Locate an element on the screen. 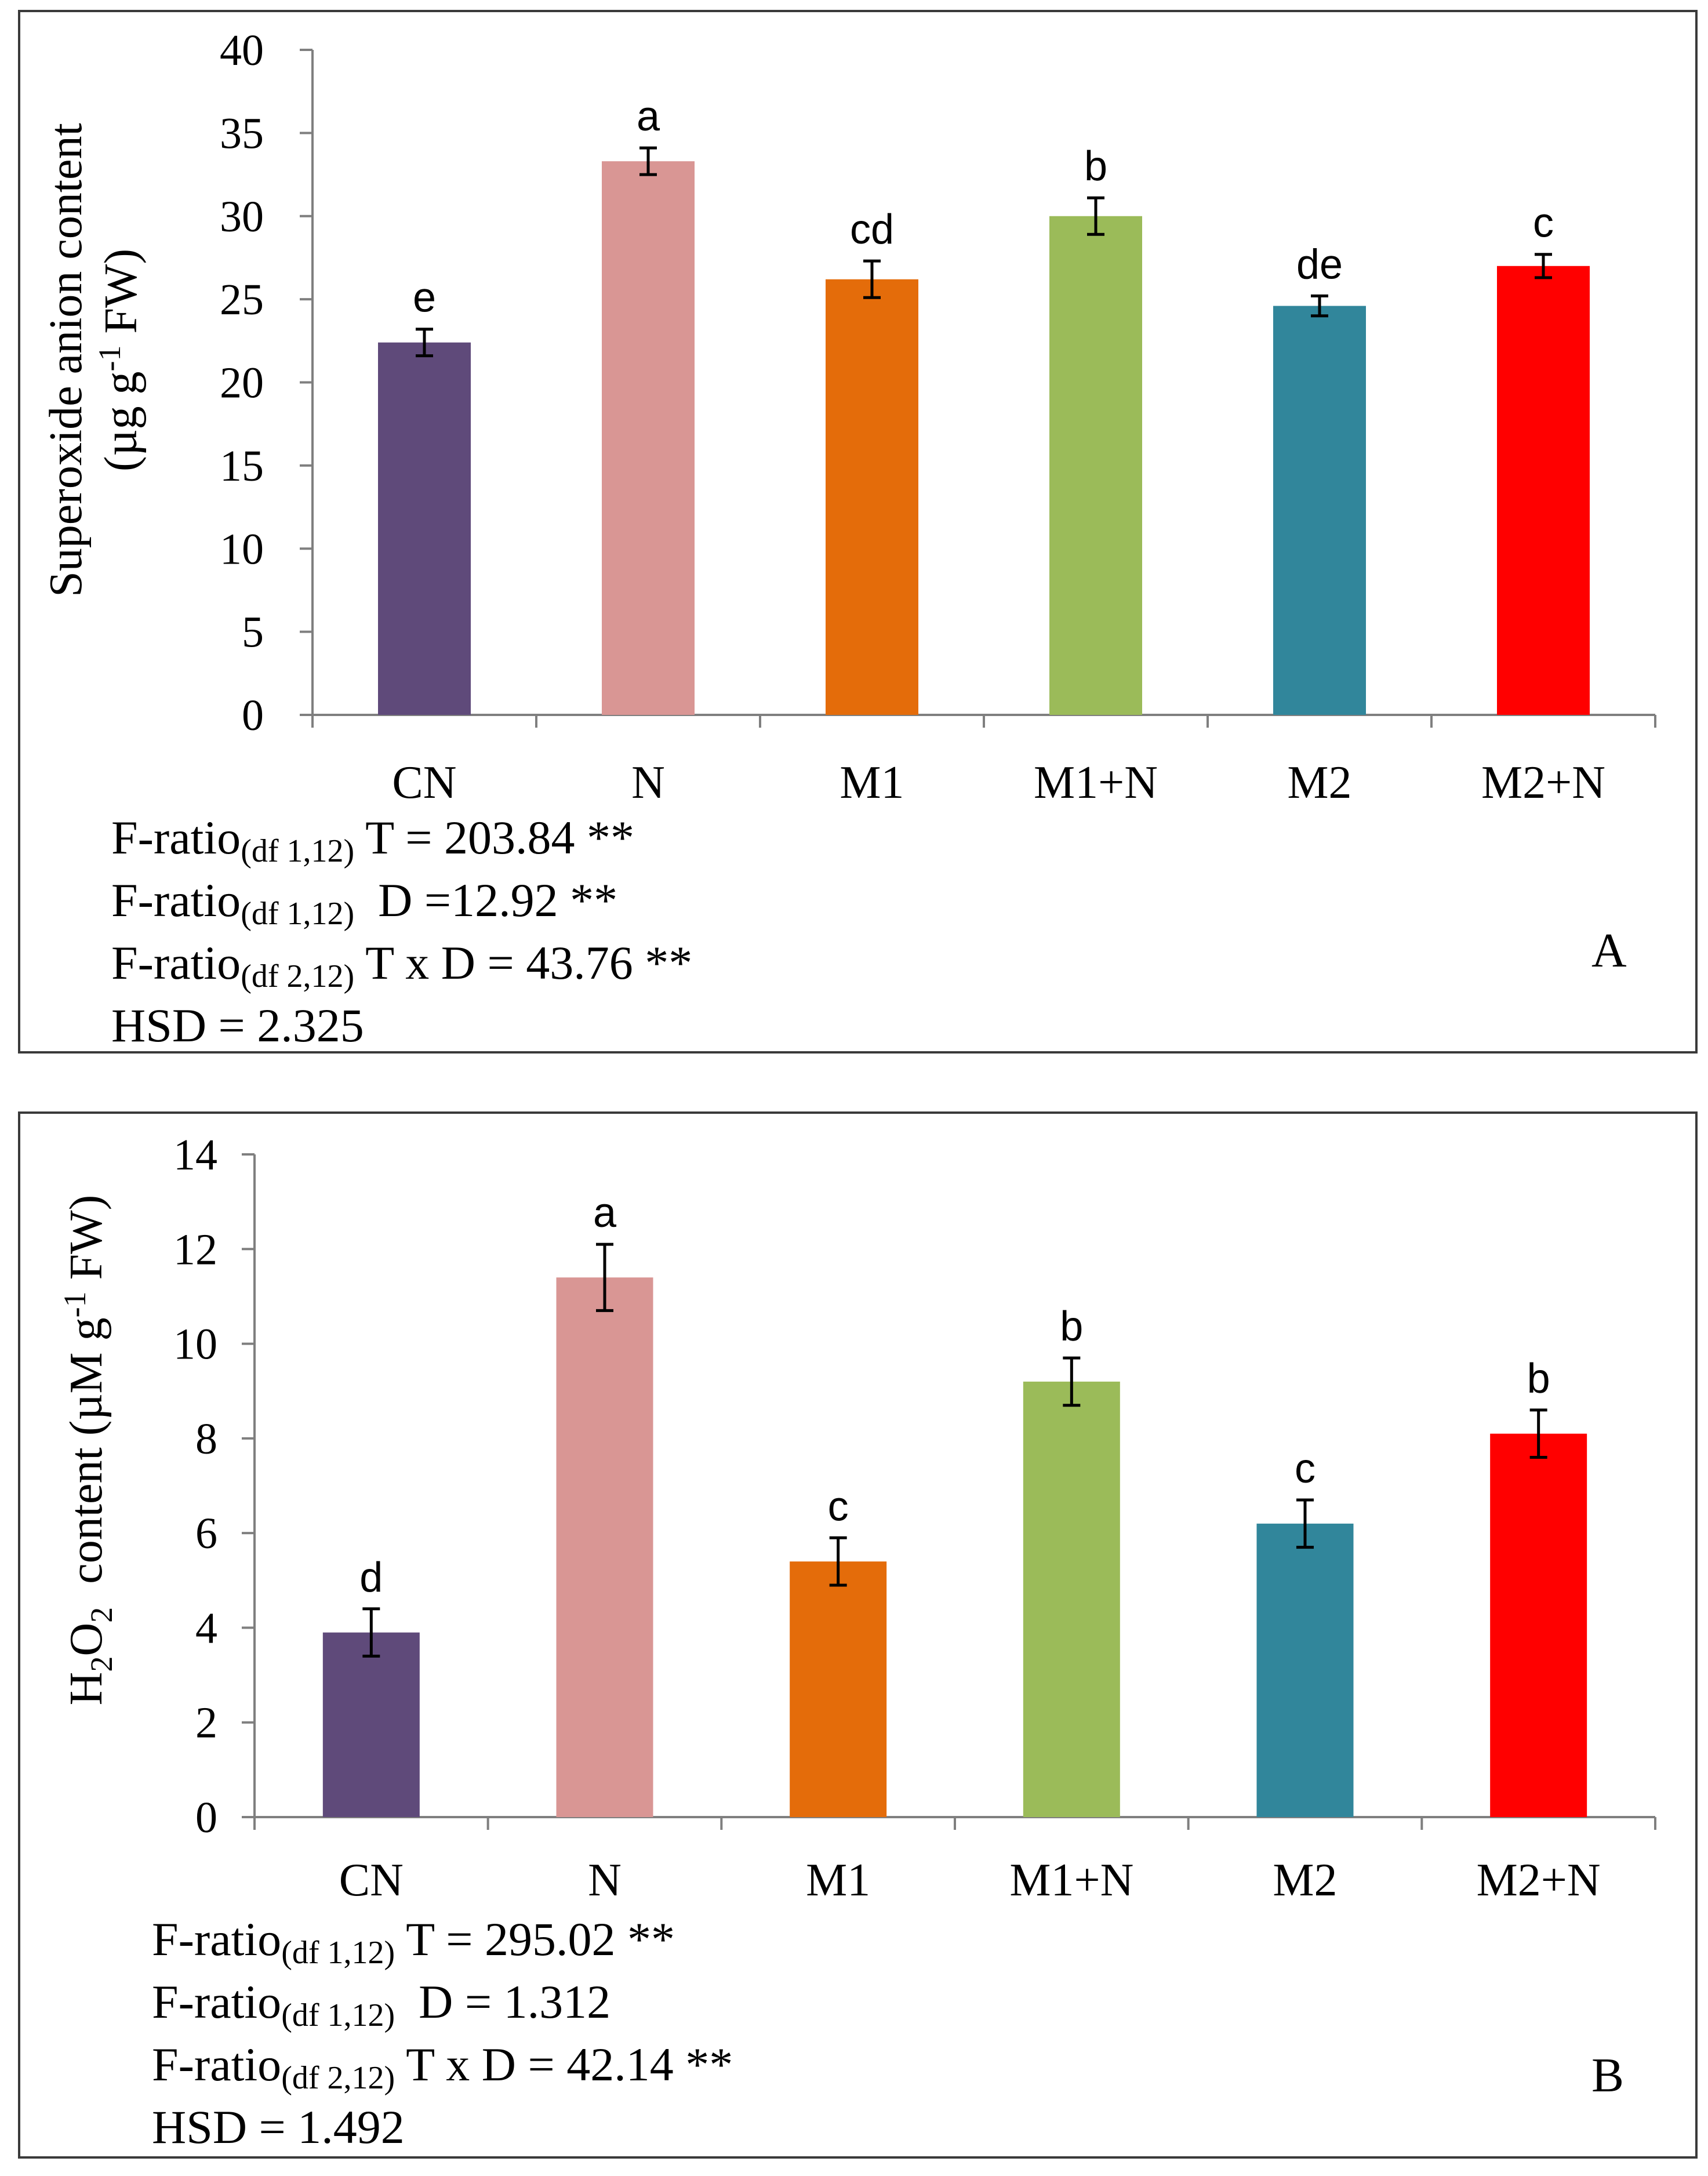 This screenshot has height=2176, width=1708. significance-letter: d is located at coordinates (371, 1577).